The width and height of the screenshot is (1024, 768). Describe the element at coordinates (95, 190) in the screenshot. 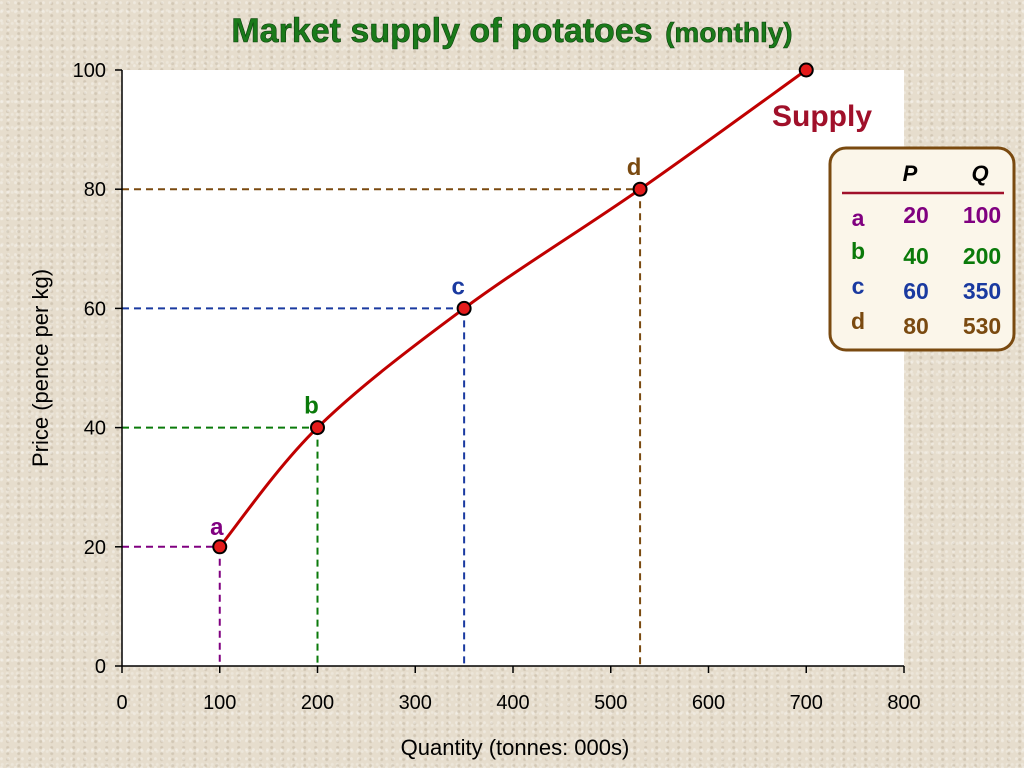

I see `y-tick-label: 80` at that location.